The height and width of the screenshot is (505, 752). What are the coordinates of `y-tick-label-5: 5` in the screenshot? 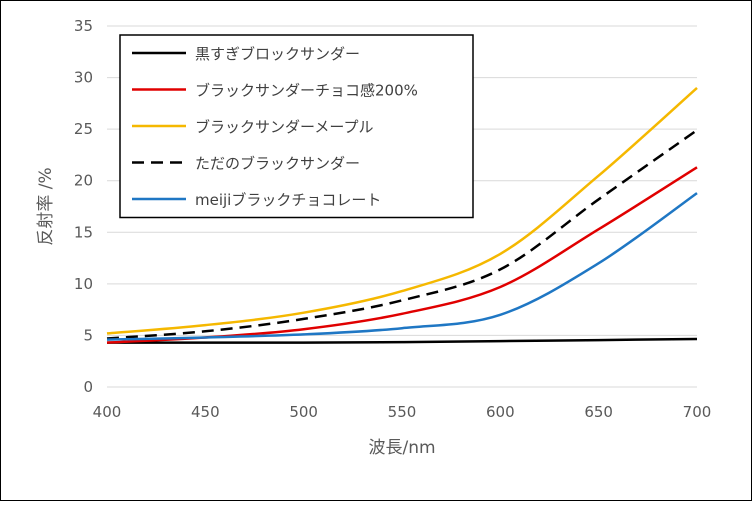 It's located at (88, 335).